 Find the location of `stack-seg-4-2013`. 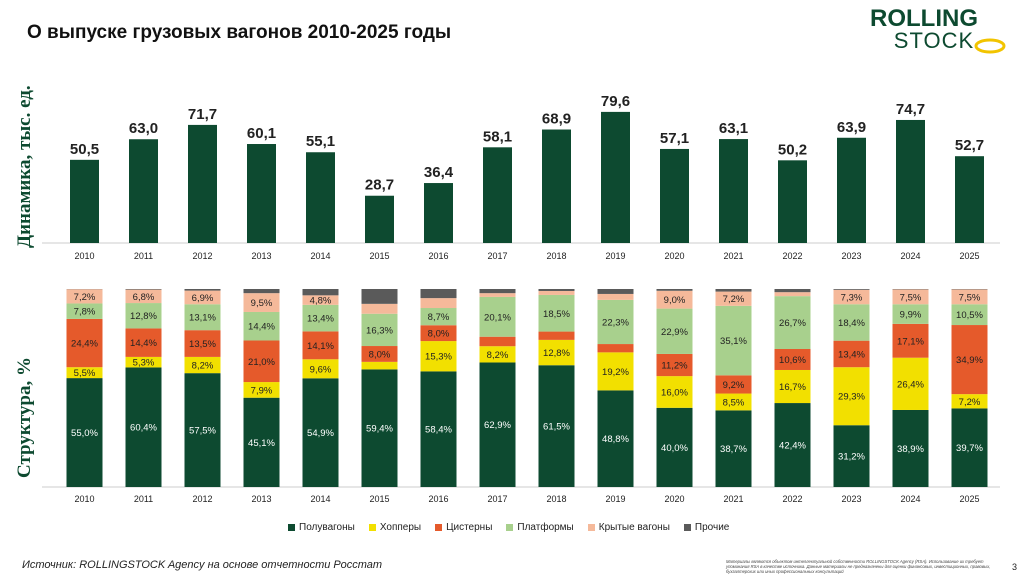

stack-seg-4-2013 is located at coordinates (261, 302).